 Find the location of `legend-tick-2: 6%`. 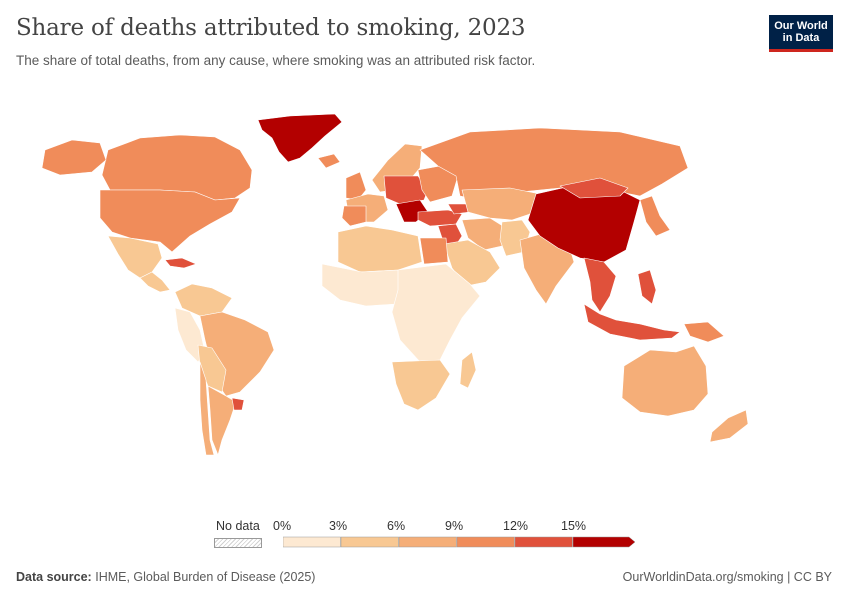

legend-tick-2: 6% is located at coordinates (396, 526).